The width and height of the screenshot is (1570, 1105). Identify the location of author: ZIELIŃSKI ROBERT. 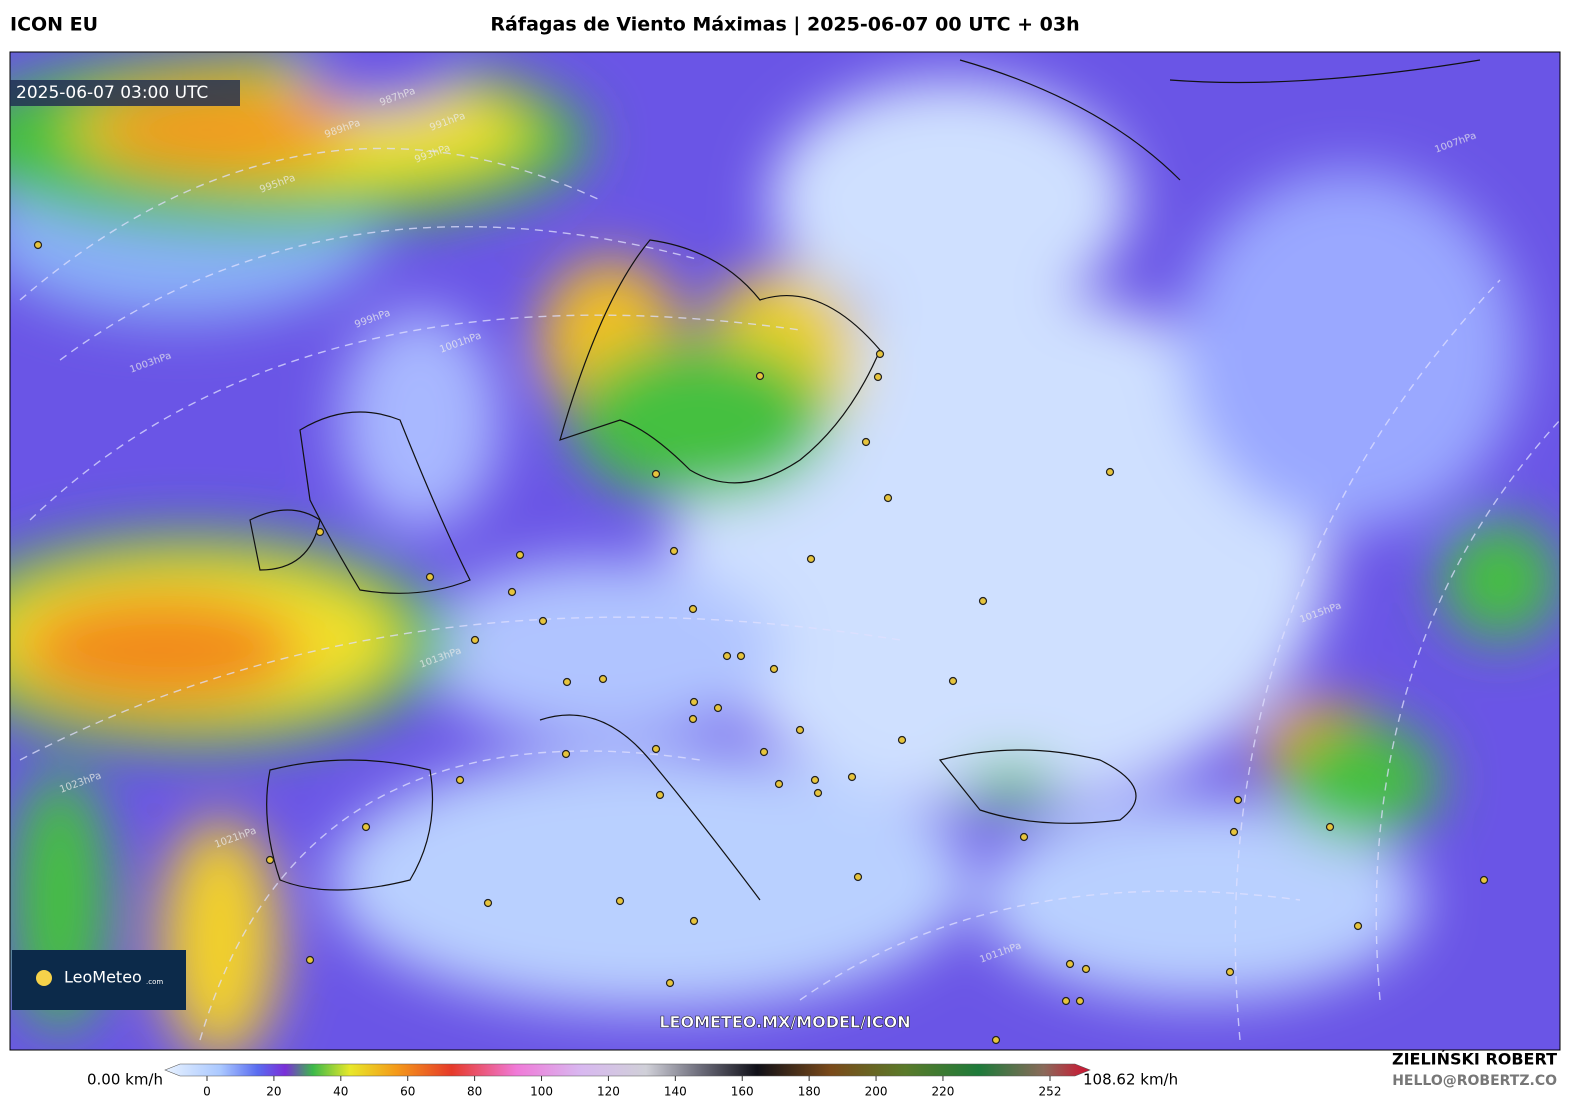
(1474, 1059).